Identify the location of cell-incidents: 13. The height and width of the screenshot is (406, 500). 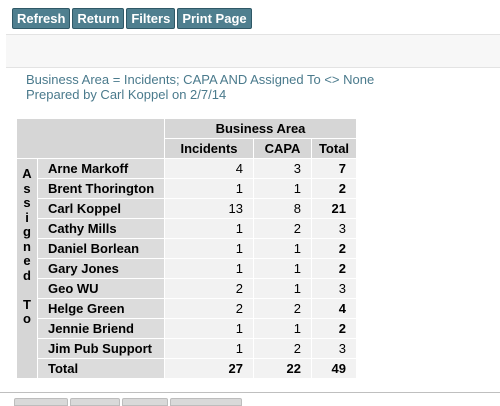
(209, 208).